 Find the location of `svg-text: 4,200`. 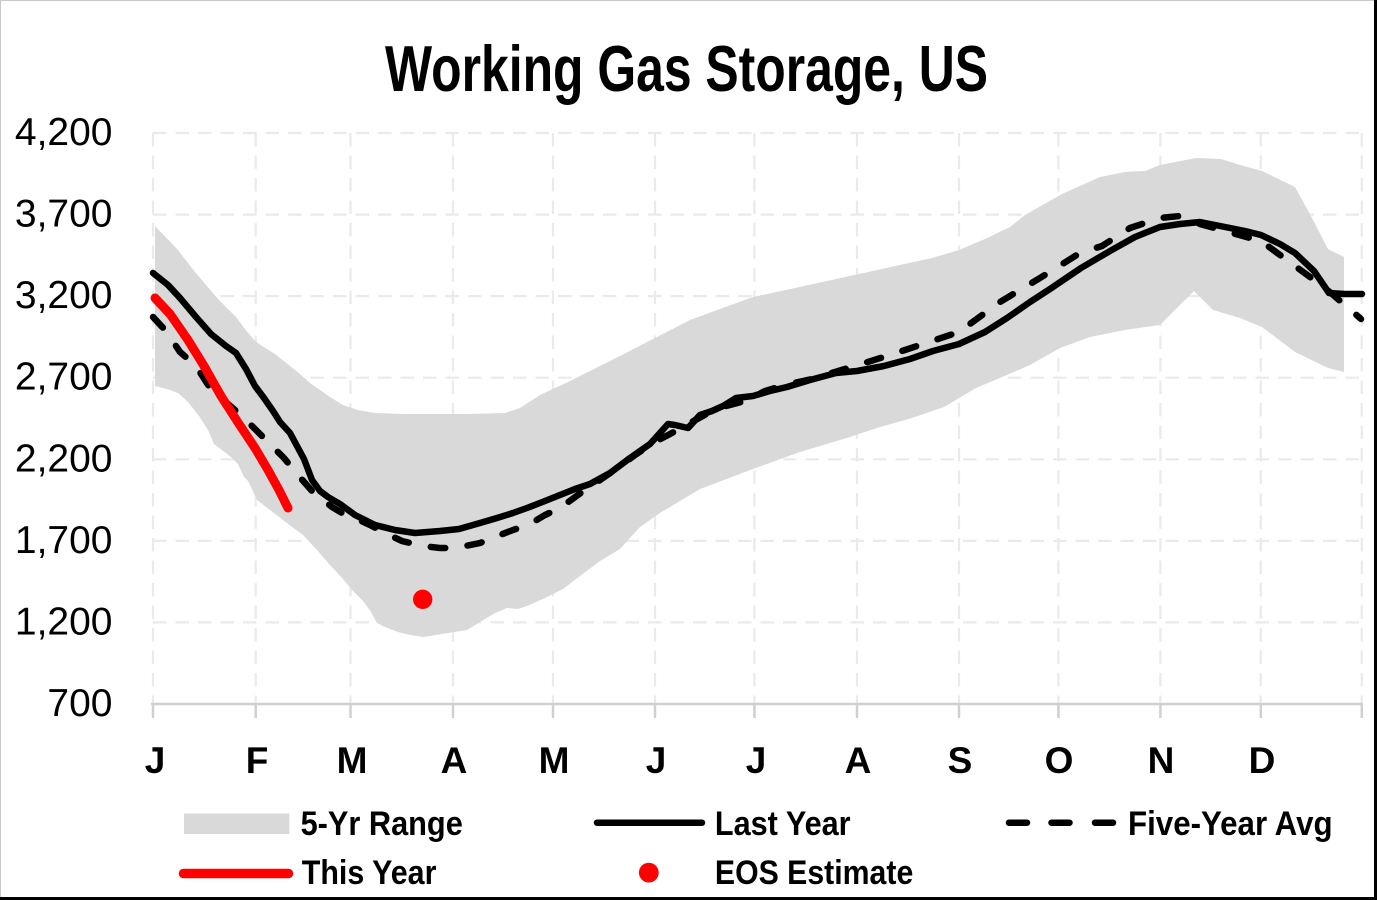

svg-text: 4,200 is located at coordinates (64, 132).